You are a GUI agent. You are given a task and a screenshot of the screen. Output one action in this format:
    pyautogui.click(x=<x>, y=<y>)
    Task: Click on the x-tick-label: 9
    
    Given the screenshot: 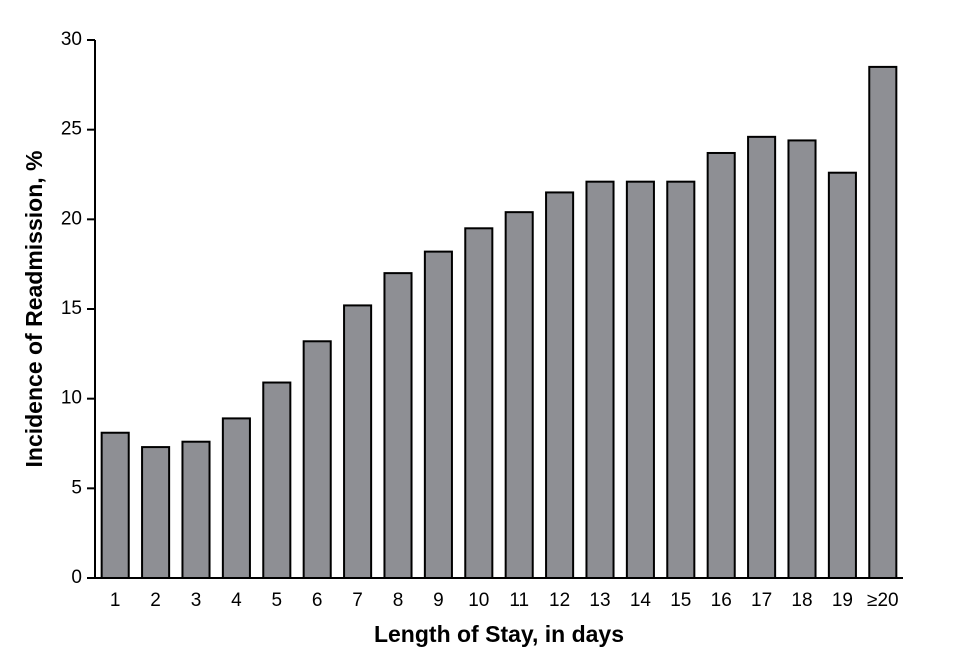 What is the action you would take?
    pyautogui.click(x=438, y=600)
    